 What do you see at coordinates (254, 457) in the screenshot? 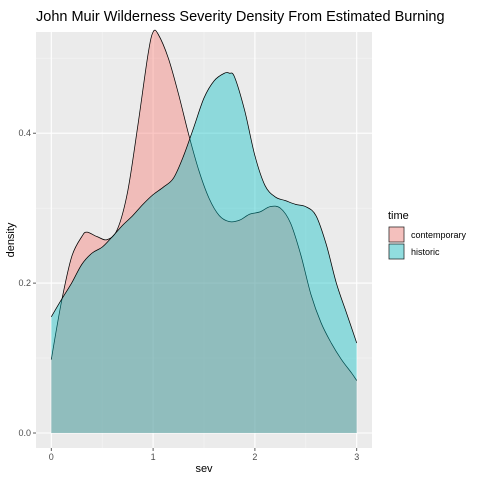
I see `x-tick-label: 2` at bounding box center [254, 457].